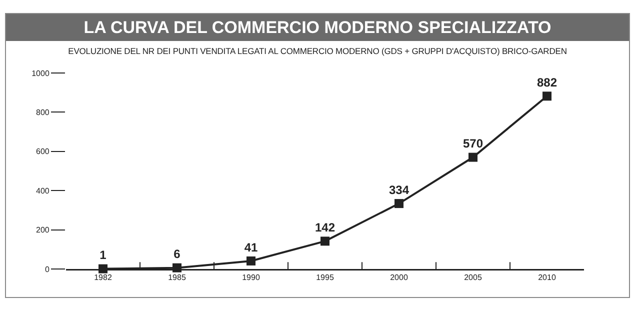 The height and width of the screenshot is (311, 640). Describe the element at coordinates (43, 230) in the screenshot. I see `y-tick-label: 200` at that location.